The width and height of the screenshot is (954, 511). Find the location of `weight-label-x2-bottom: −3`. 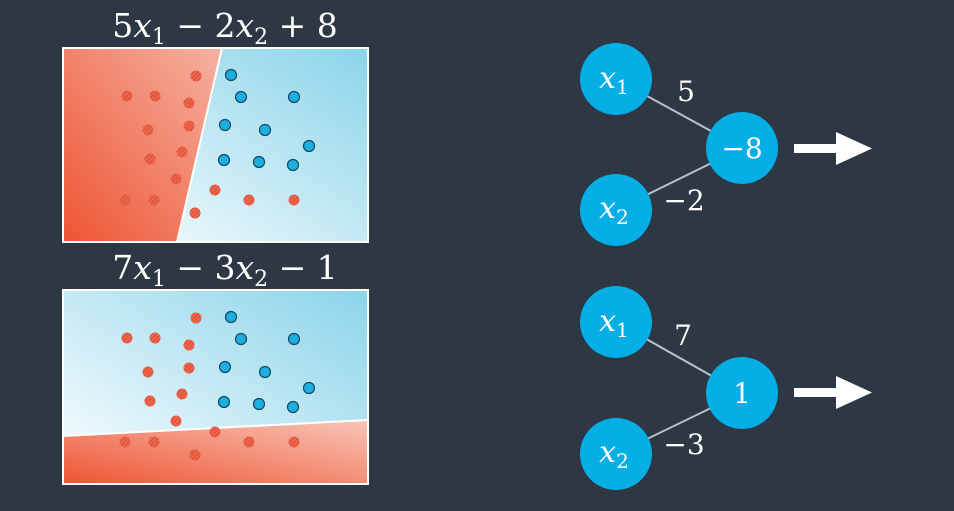

weight-label-x2-bottom: −3 is located at coordinates (683, 444).